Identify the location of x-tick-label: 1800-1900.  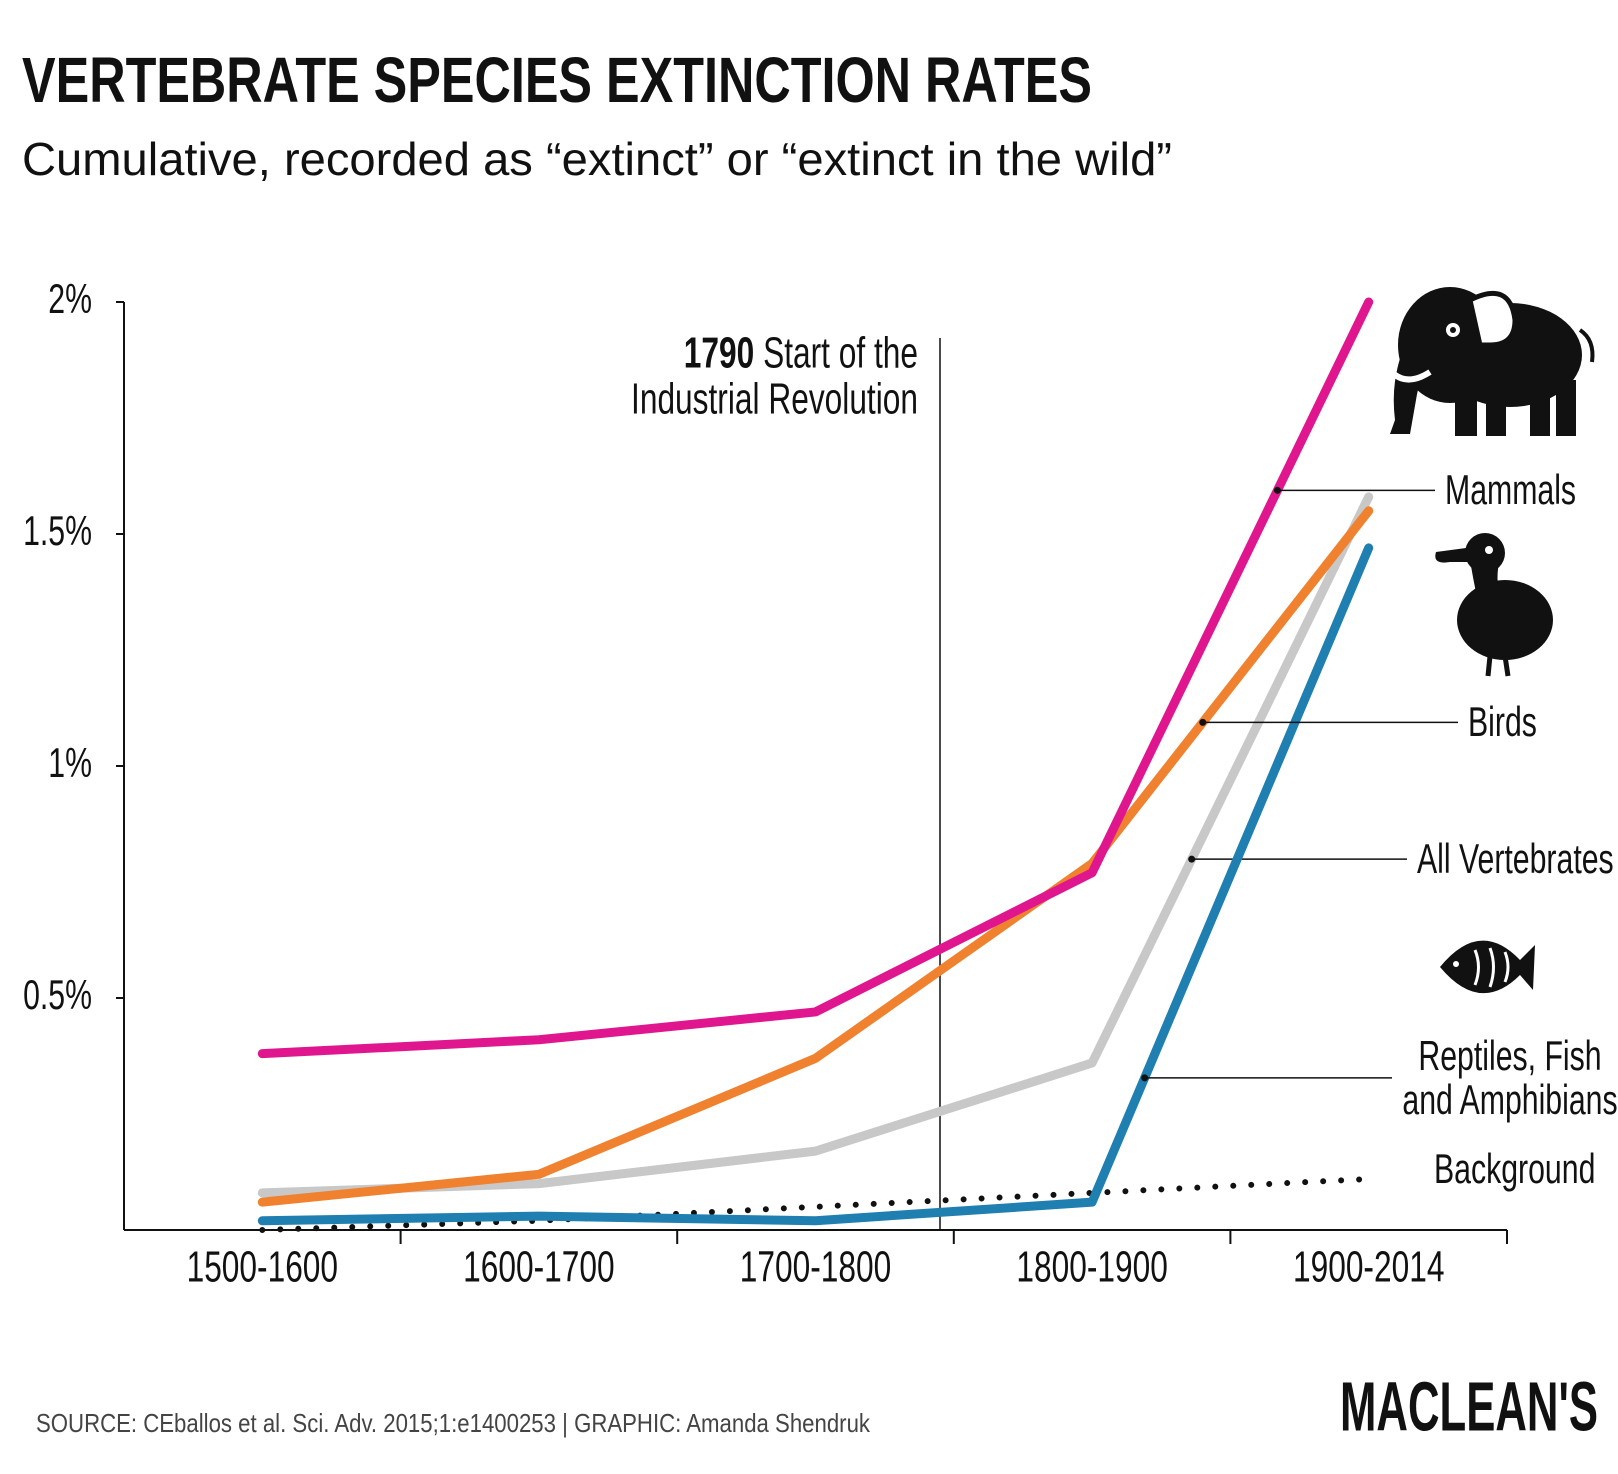
(1091, 1267).